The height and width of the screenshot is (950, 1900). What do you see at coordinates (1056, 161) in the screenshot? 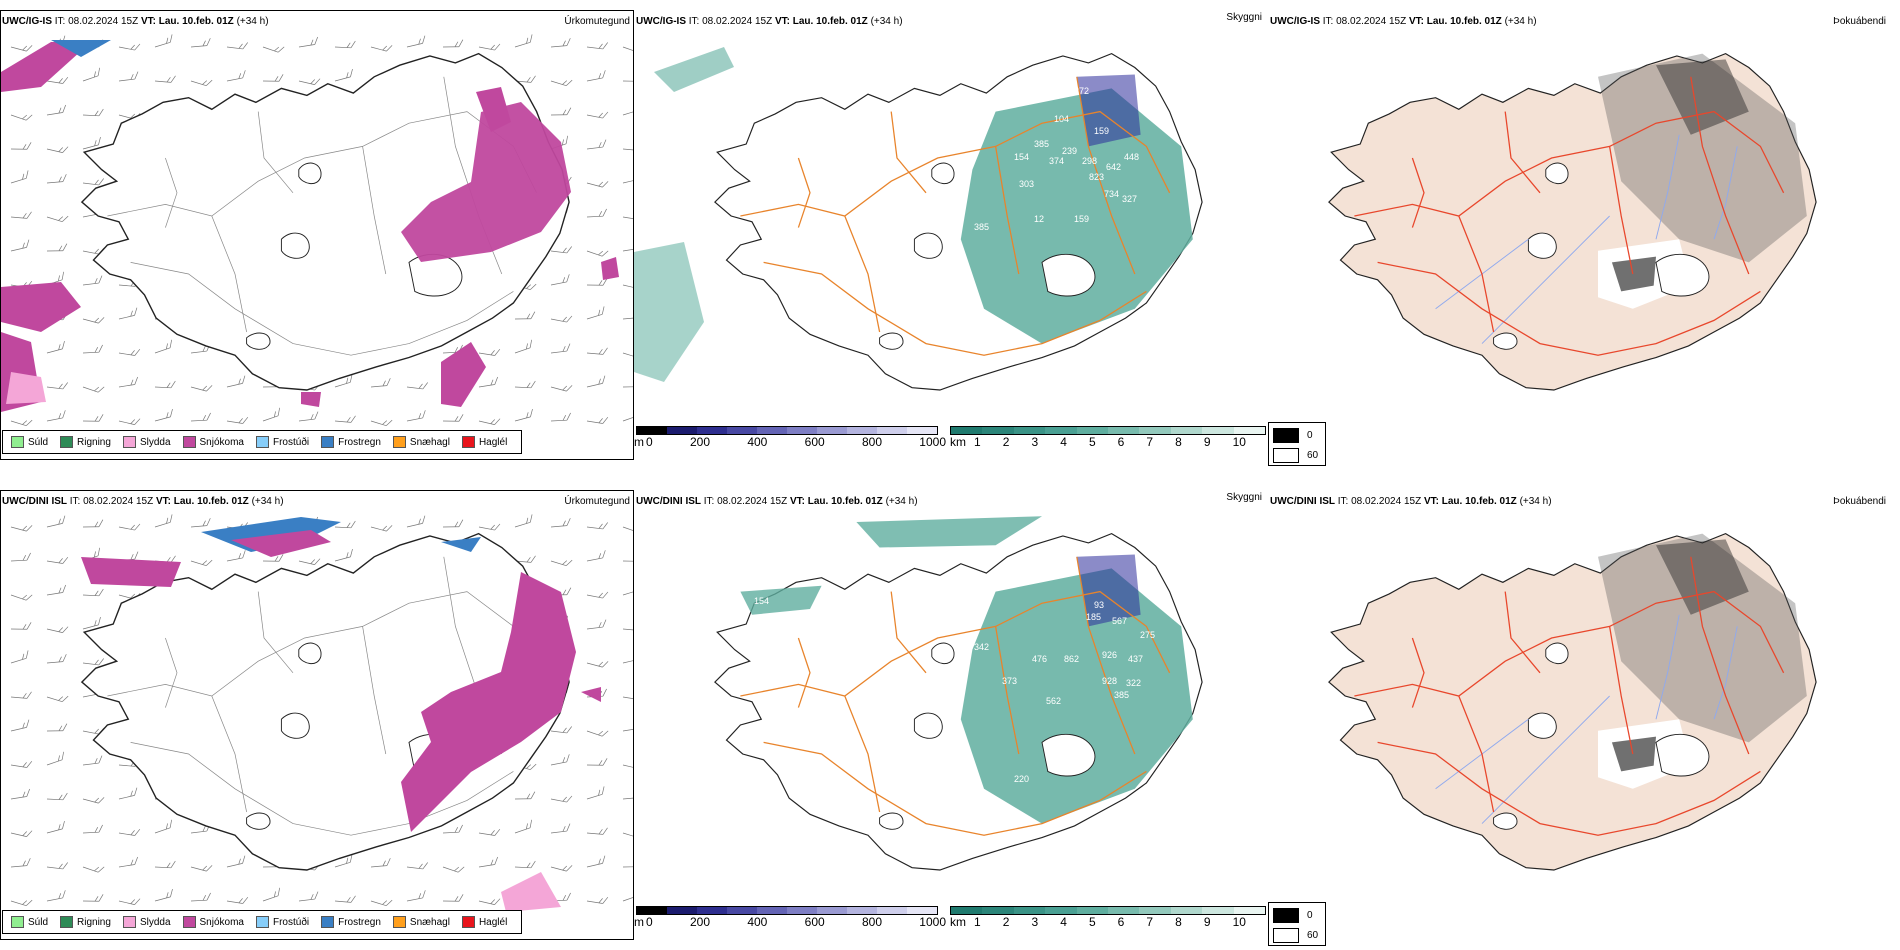
I see `vis-value-label: 374` at bounding box center [1056, 161].